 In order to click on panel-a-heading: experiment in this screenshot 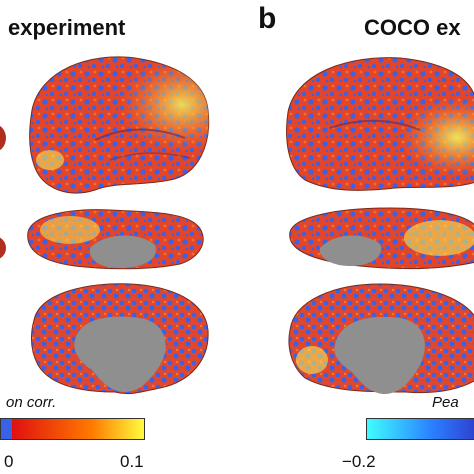, I will do `click(67, 27)`.